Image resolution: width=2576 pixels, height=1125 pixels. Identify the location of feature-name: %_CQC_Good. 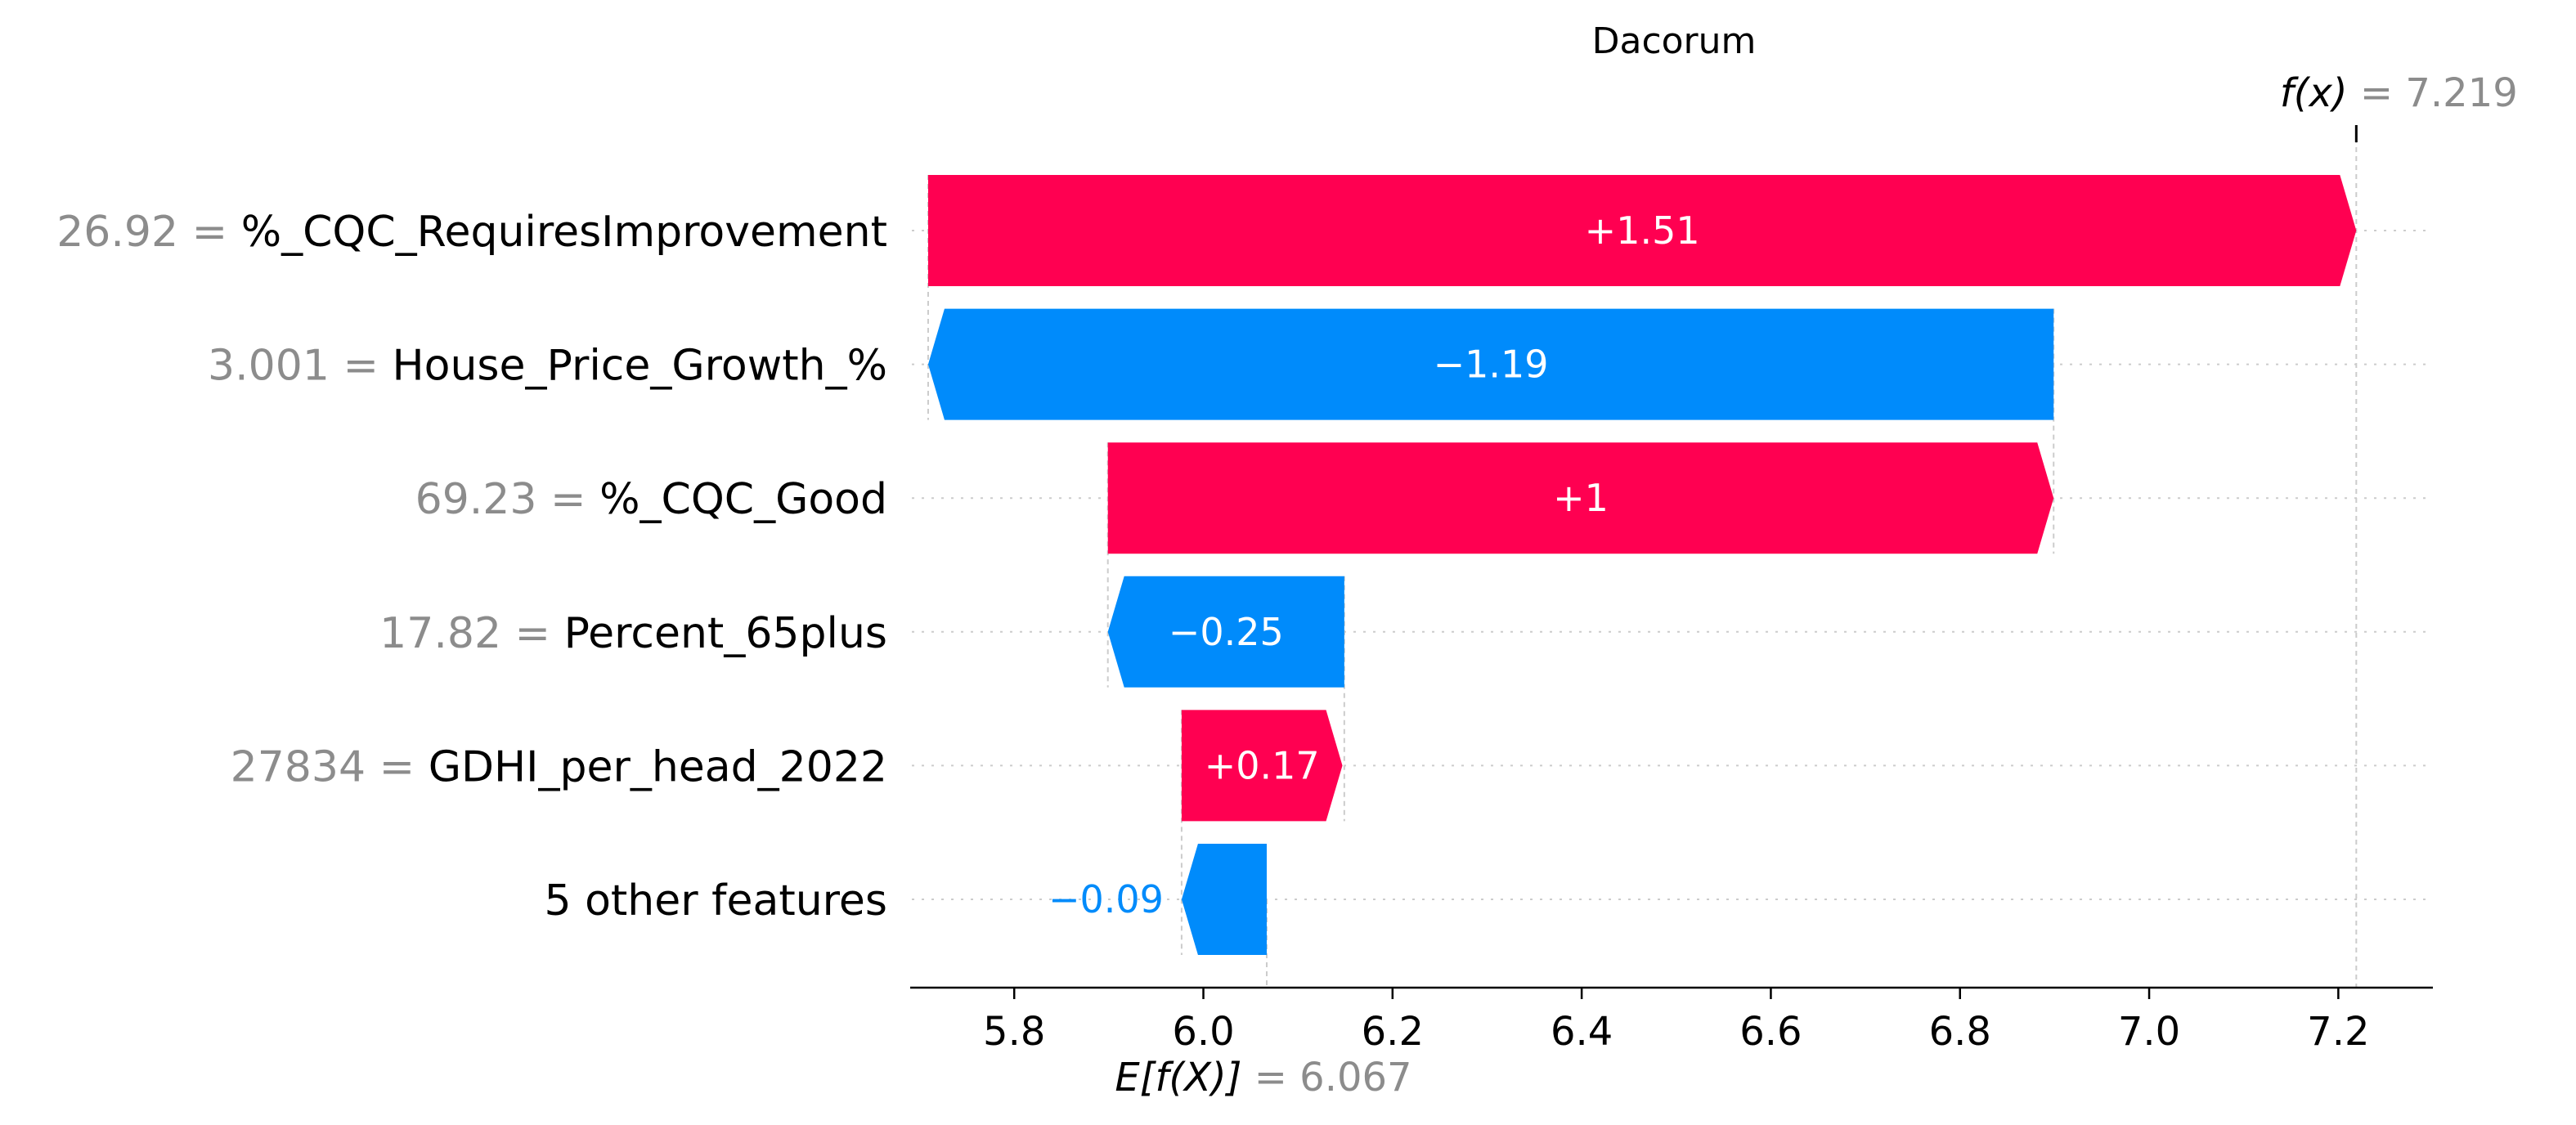
(743, 499).